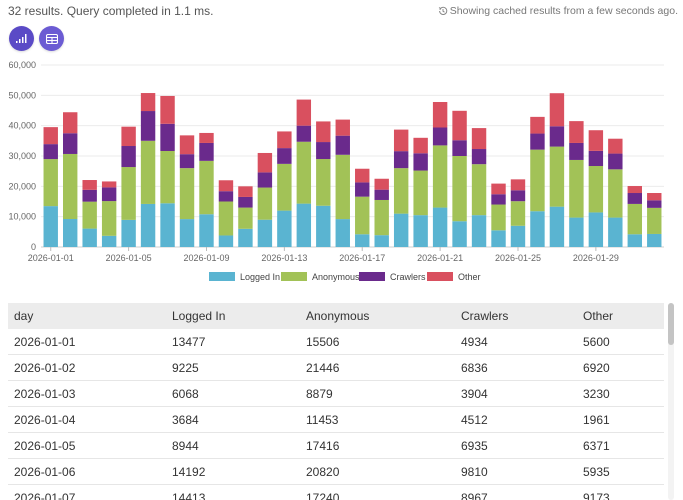 This screenshot has width=683, height=500. Describe the element at coordinates (620, 316) in the screenshot. I see `column-header-other: Other` at that location.